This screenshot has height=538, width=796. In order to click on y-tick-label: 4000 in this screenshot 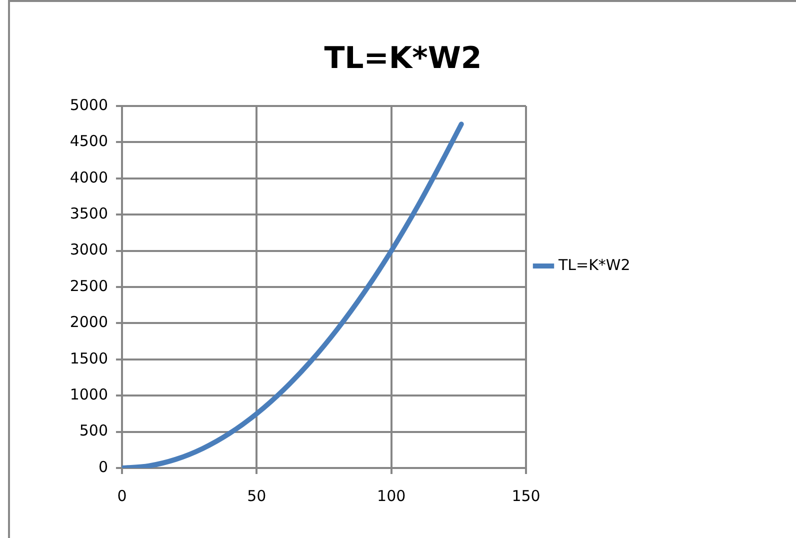, I will do `click(89, 177)`.